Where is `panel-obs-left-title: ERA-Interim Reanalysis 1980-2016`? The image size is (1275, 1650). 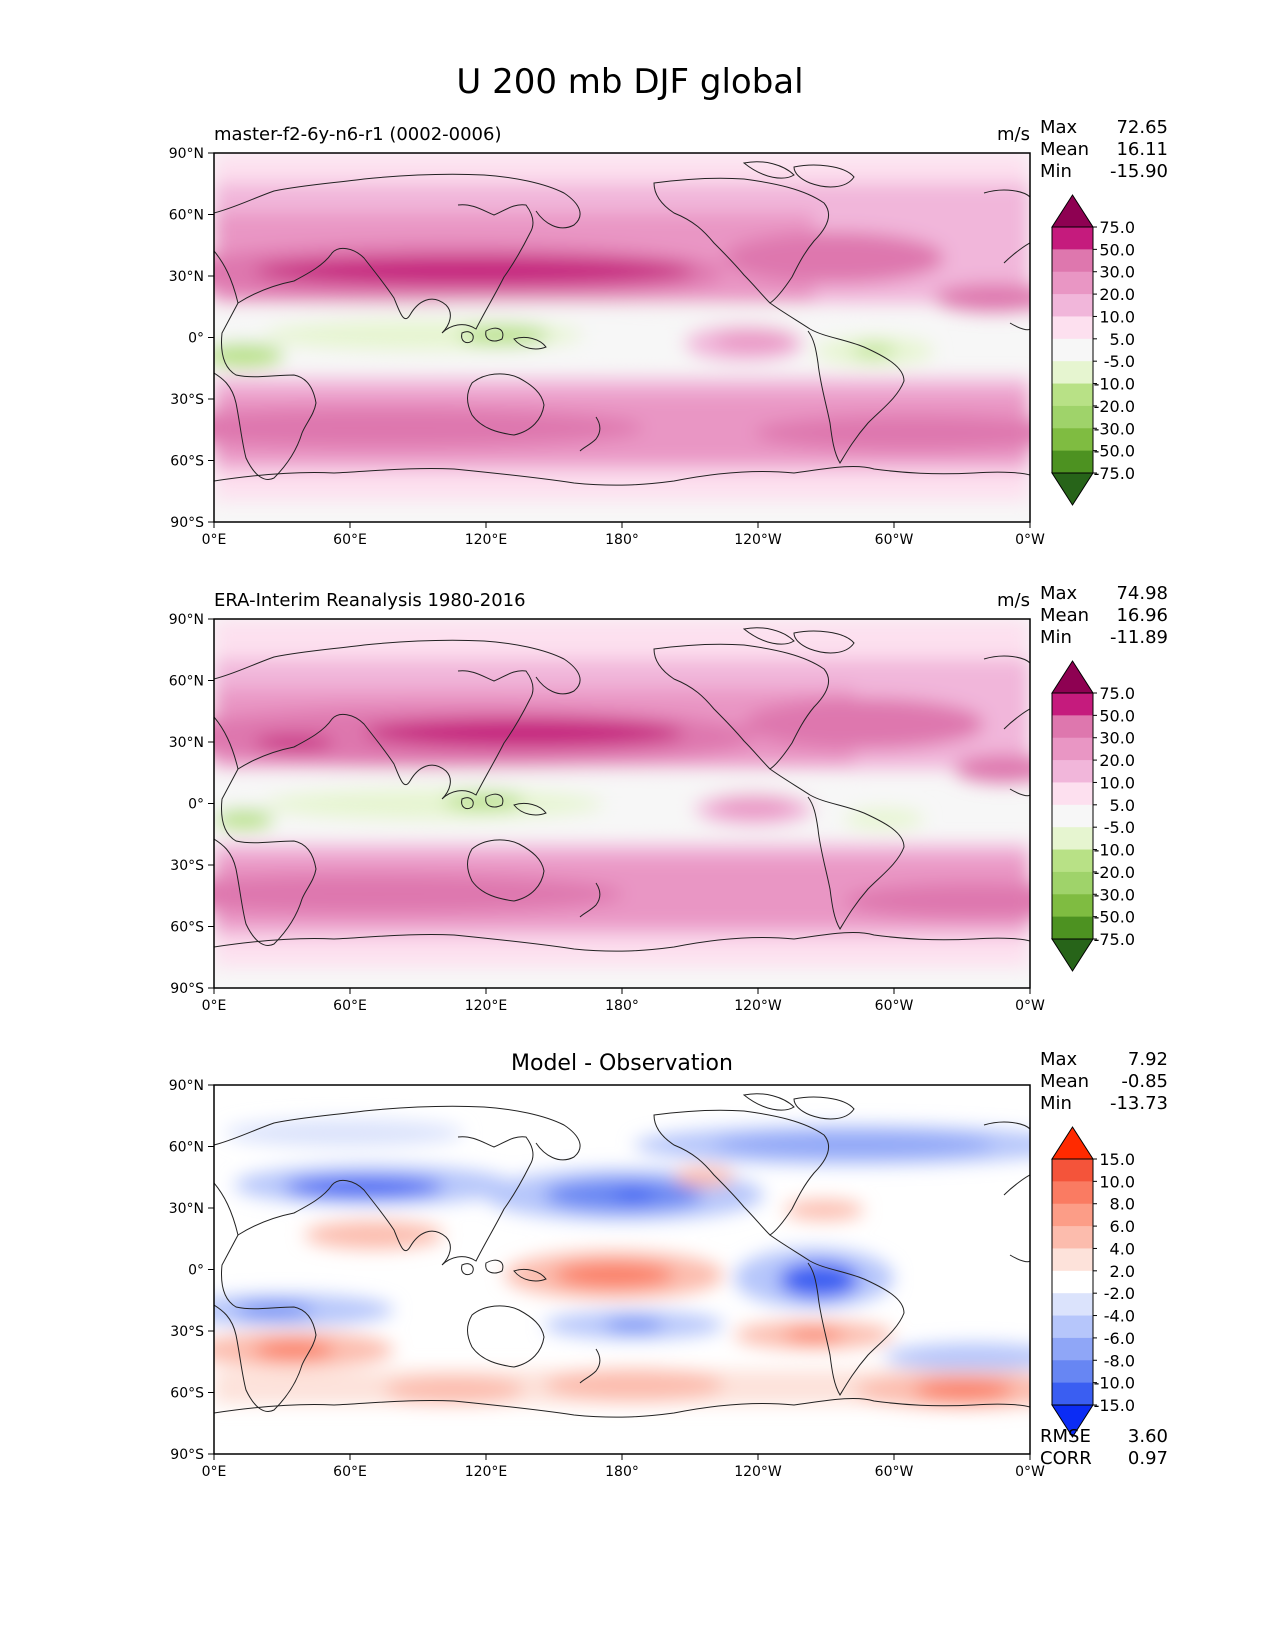 panel-obs-left-title: ERA-Interim Reanalysis 1980-2016 is located at coordinates (370, 600).